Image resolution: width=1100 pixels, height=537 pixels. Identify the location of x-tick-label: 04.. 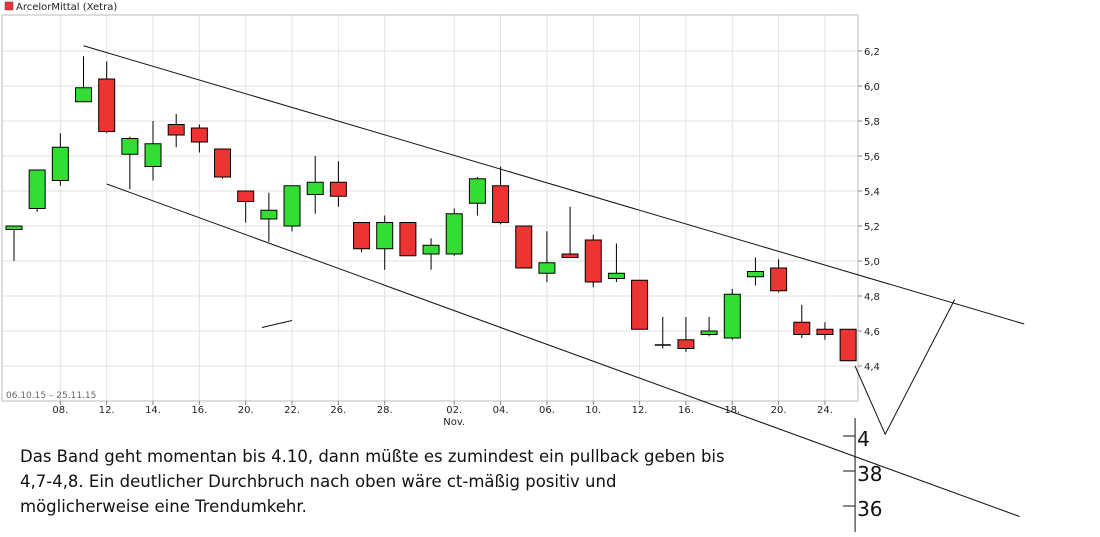
(501, 410).